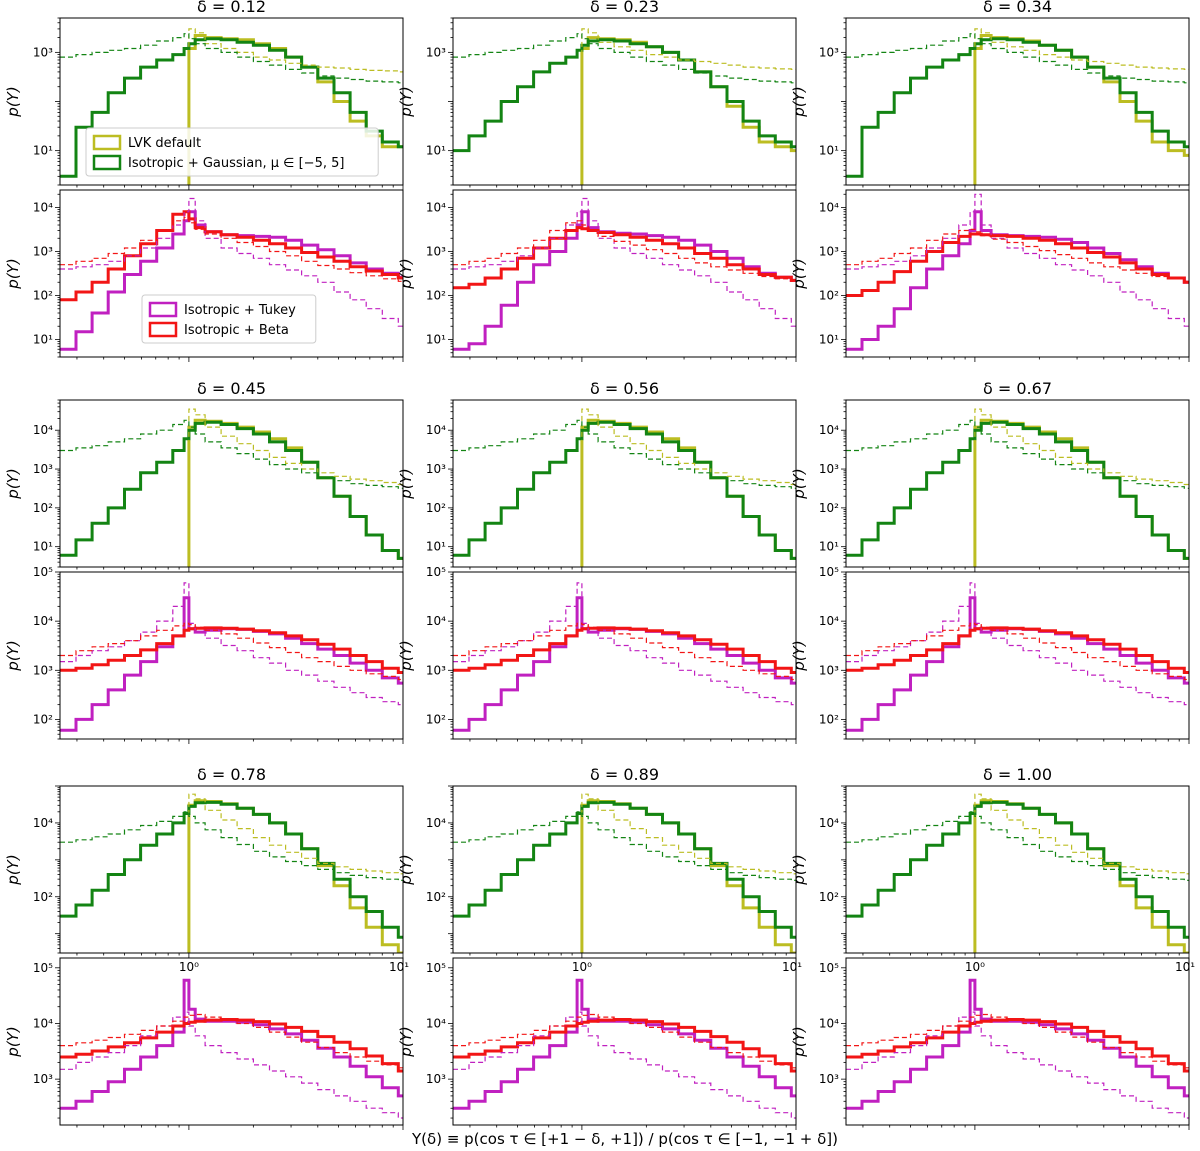 Image resolution: width=1200 pixels, height=1151 pixels. Describe the element at coordinates (231, 388) in the screenshot. I see `panel-4-title: δ = 0.45` at that location.